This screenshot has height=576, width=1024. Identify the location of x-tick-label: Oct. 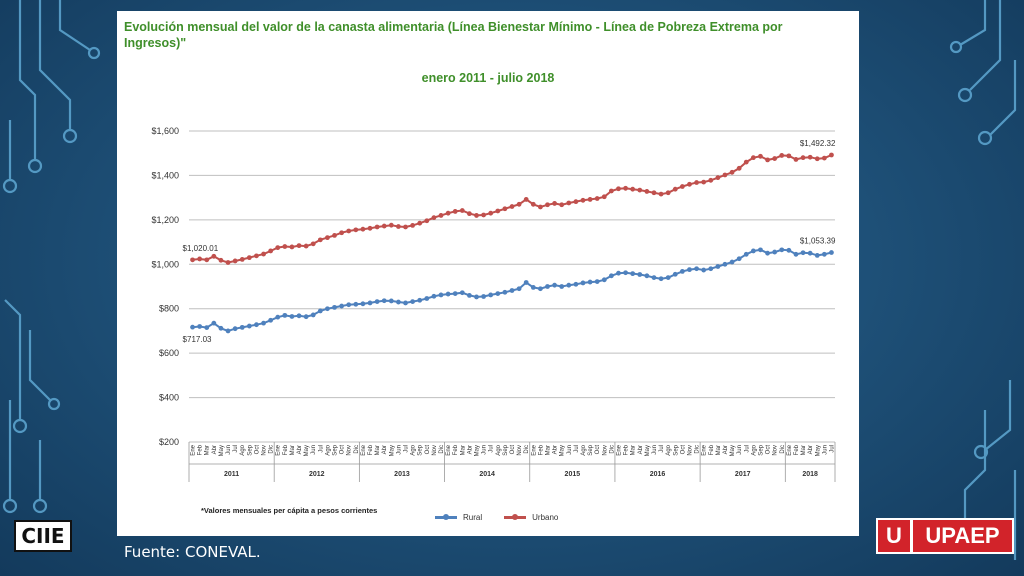
(428, 450).